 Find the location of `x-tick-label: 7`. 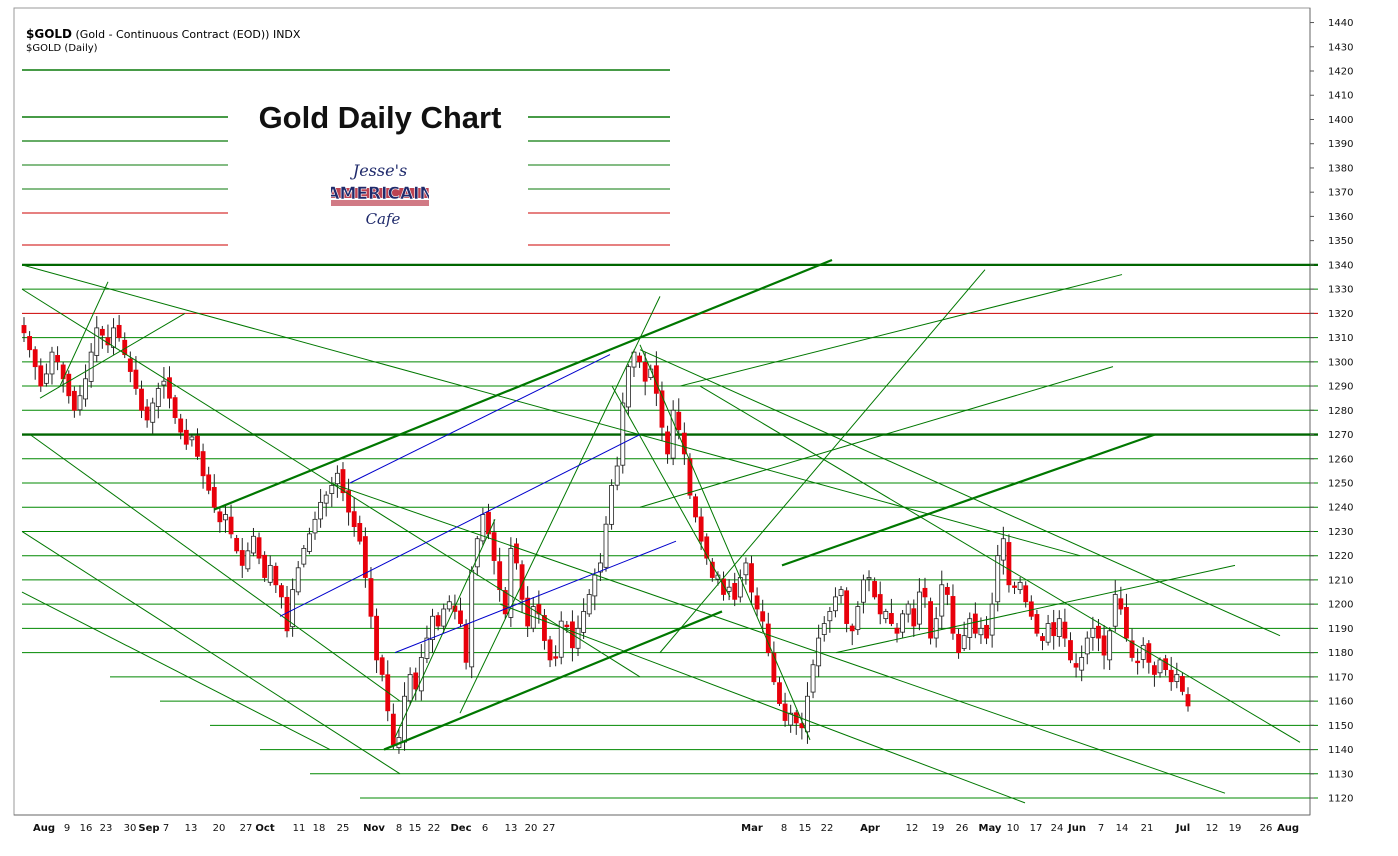

x-tick-label: 7 is located at coordinates (166, 828).